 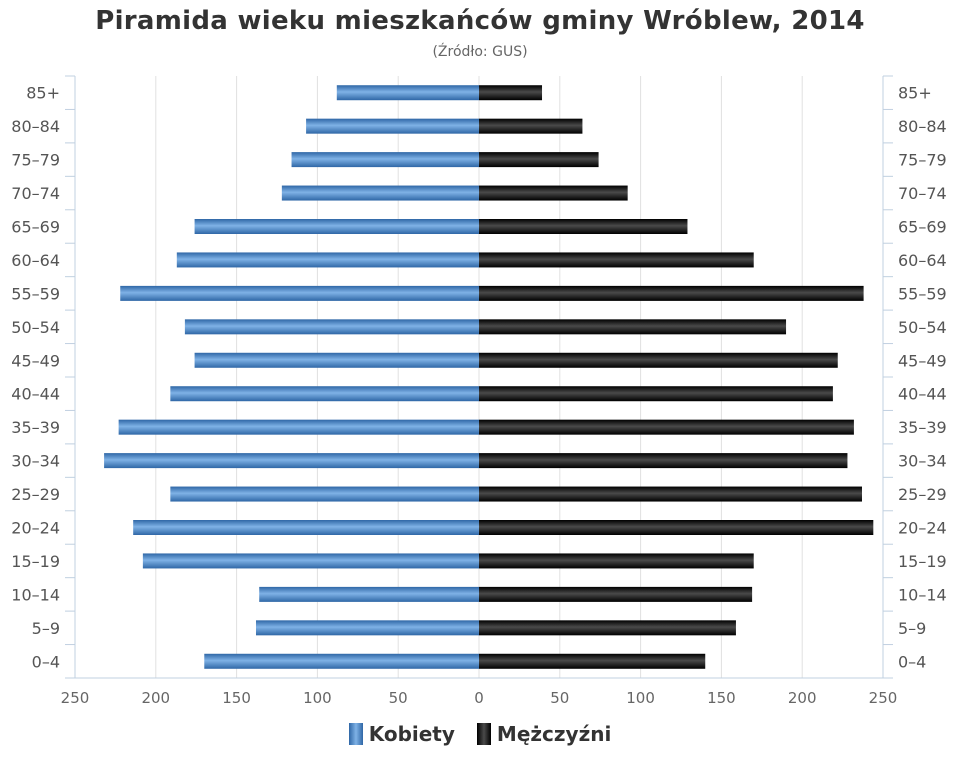 What do you see at coordinates (922, 528) in the screenshot?
I see `y-tick-label-right: 20–24` at bounding box center [922, 528].